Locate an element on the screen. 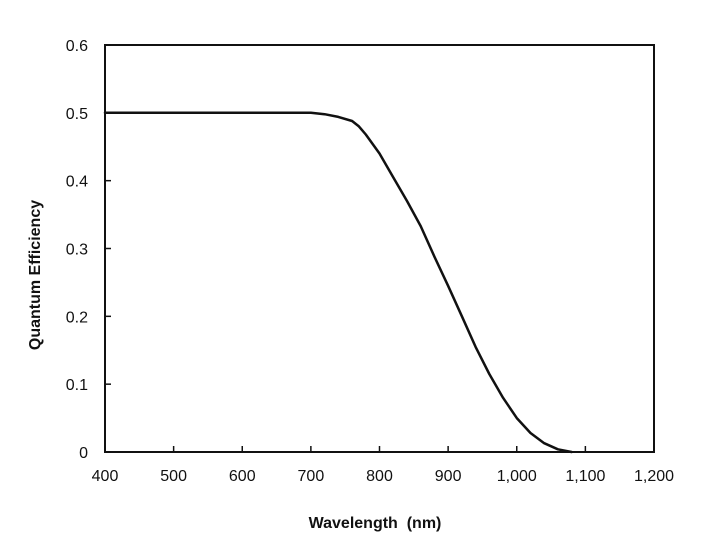 This screenshot has height=552, width=713. x-tick-label: 900 is located at coordinates (448, 476).